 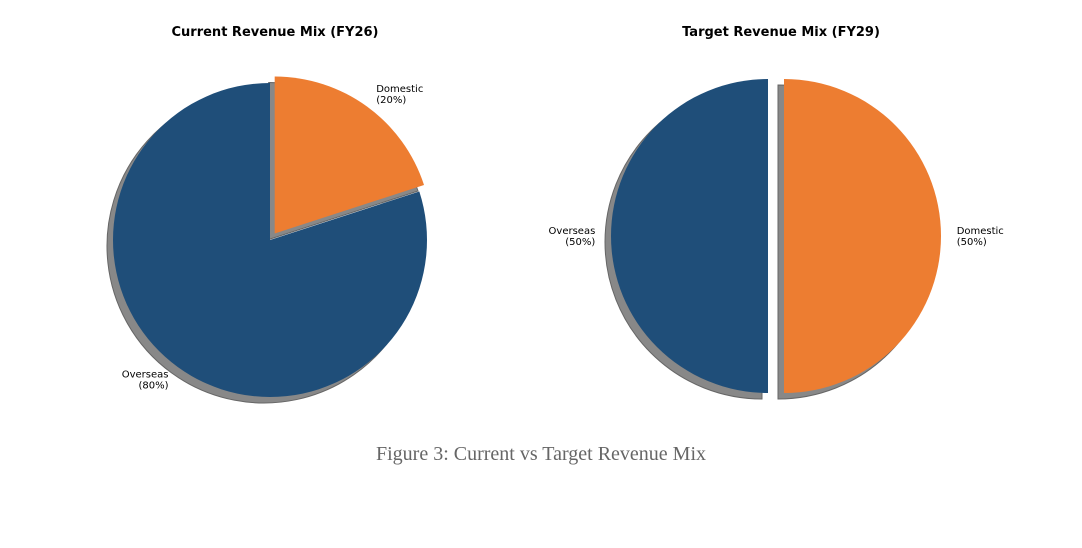 I want to click on chart-title-current: Current Revenue Mix (FY26), so click(x=275, y=32).